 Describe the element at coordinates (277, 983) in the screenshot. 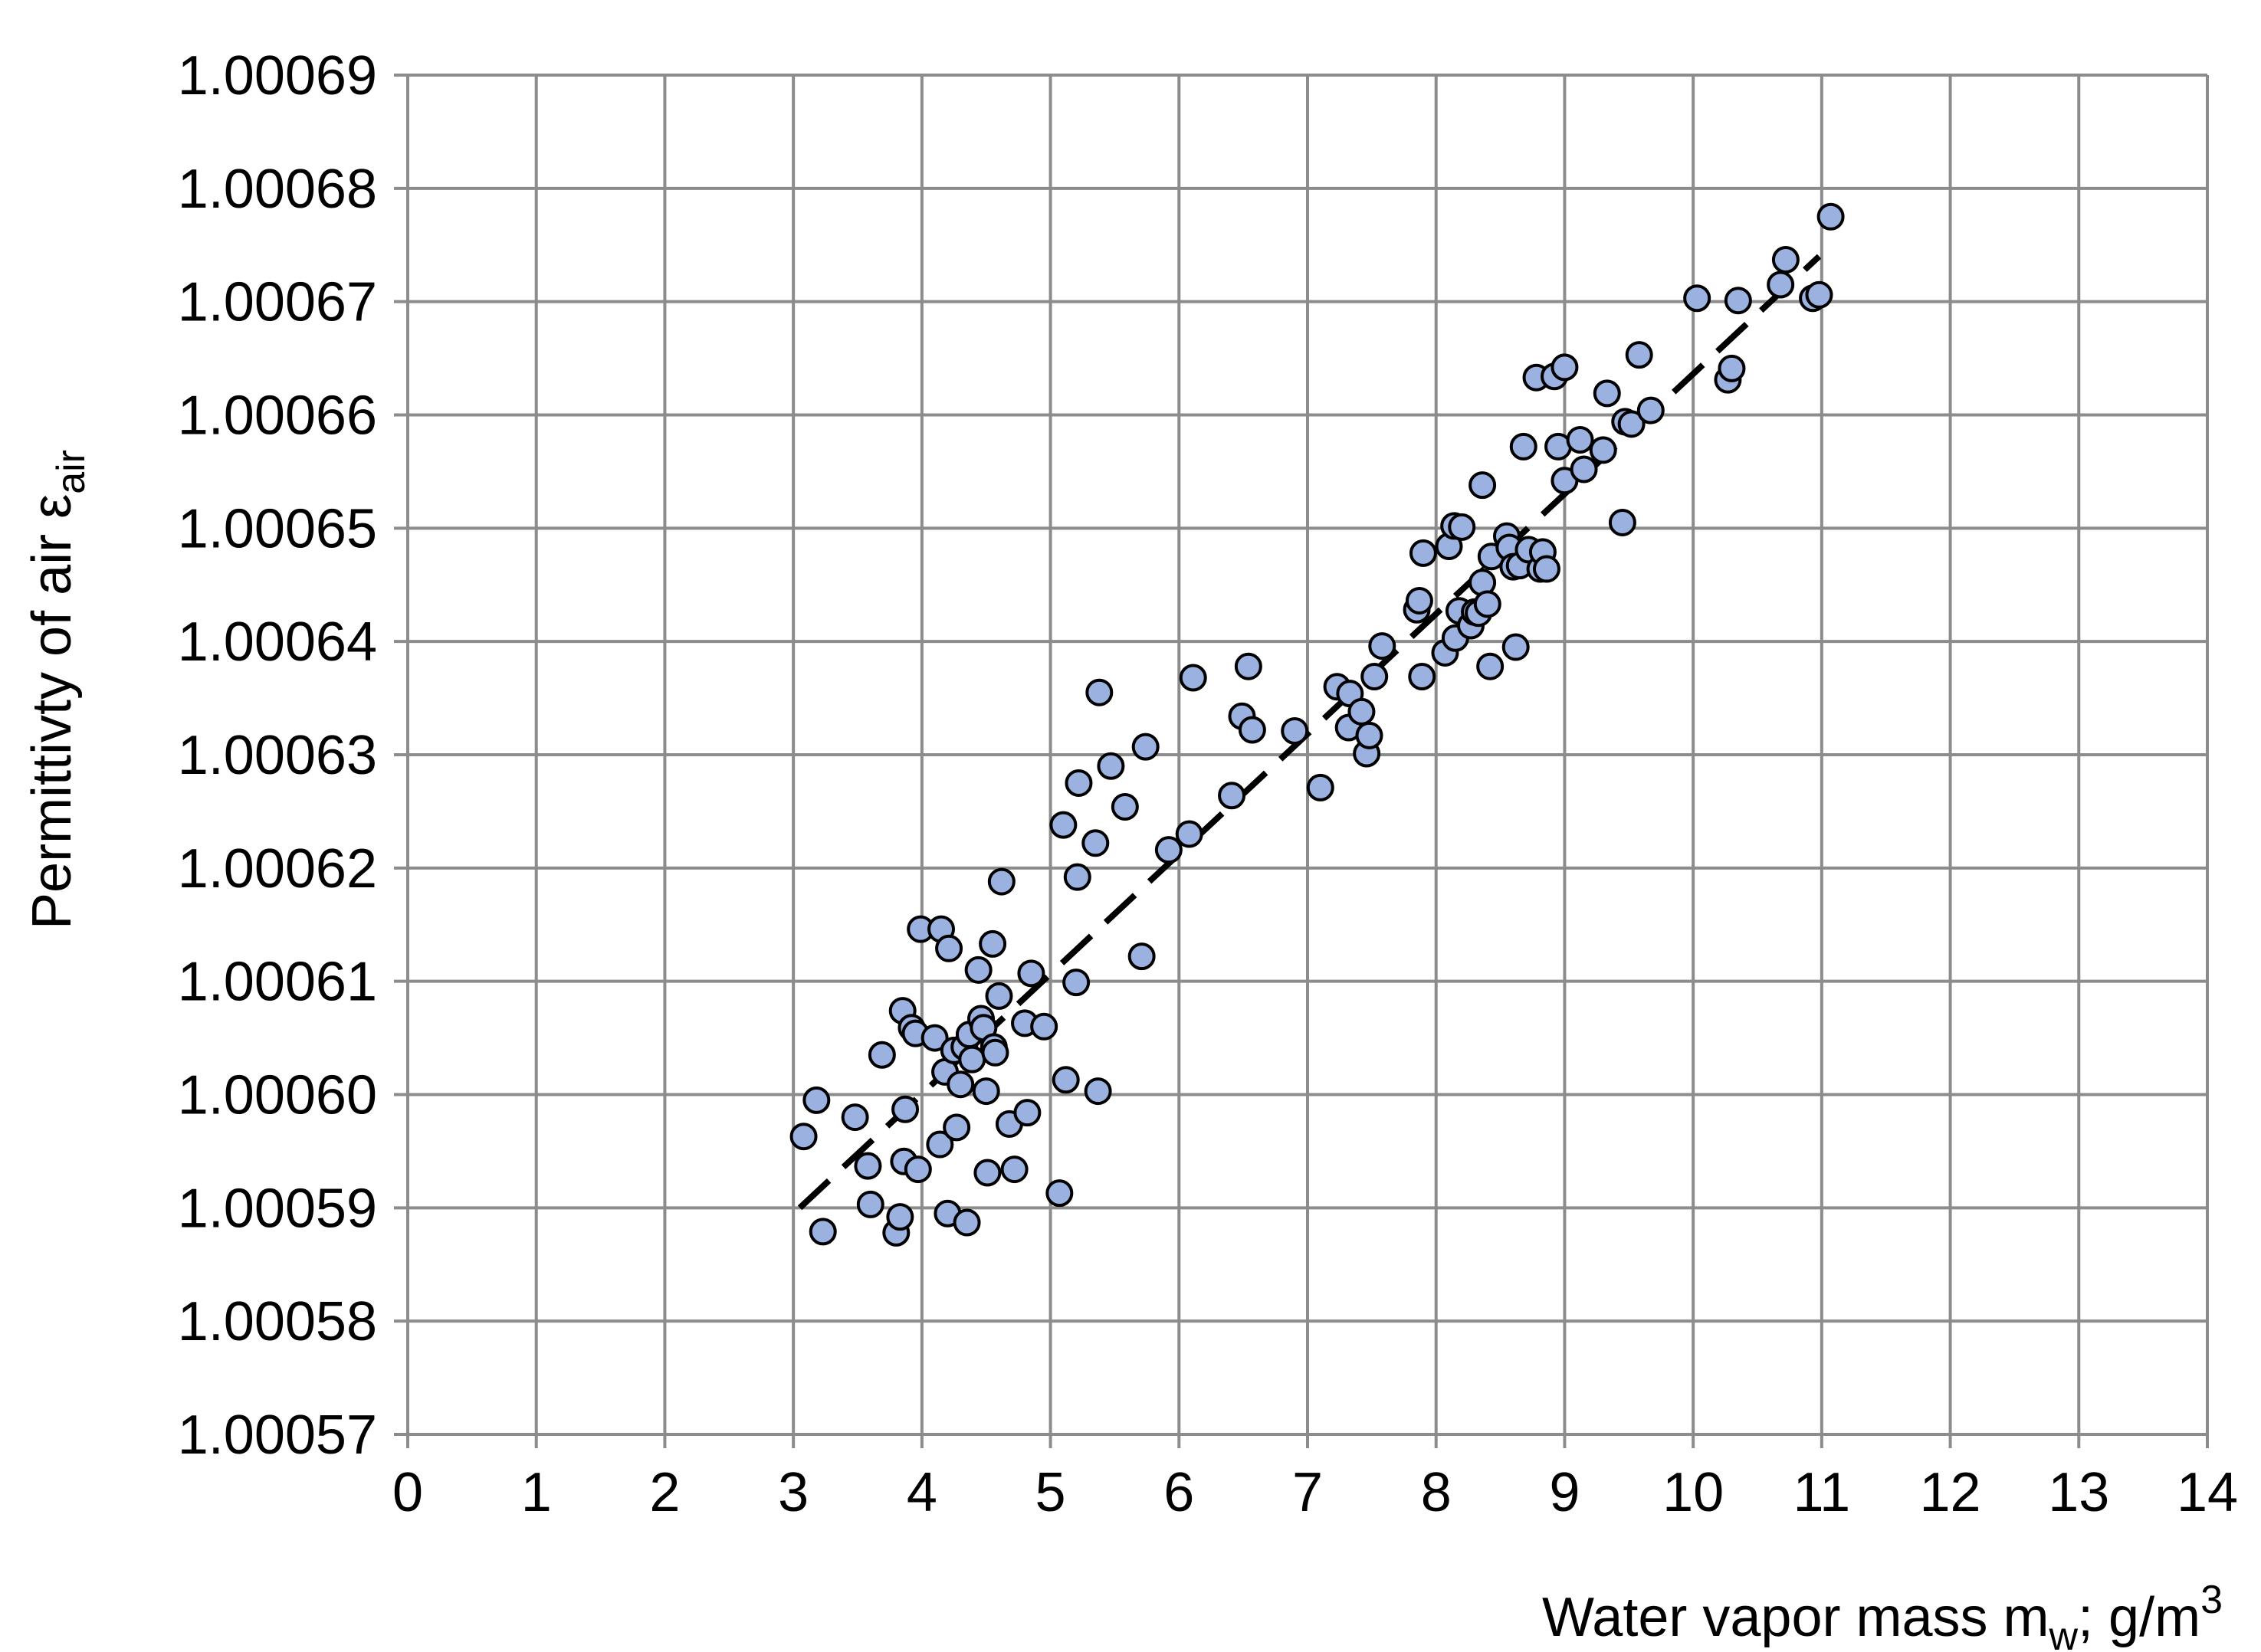

I see `y-tick-label: 1.00061` at that location.